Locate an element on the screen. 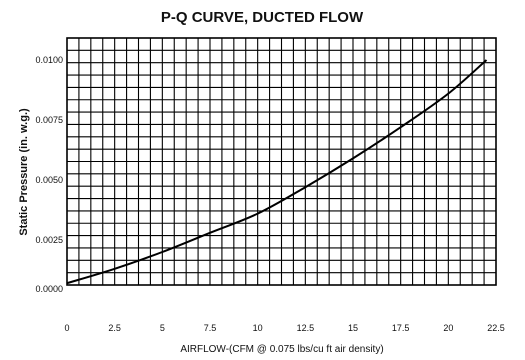 The image size is (525, 360). y-axis-label: Static Pressure (in. w.g.) is located at coordinates (24, 172).